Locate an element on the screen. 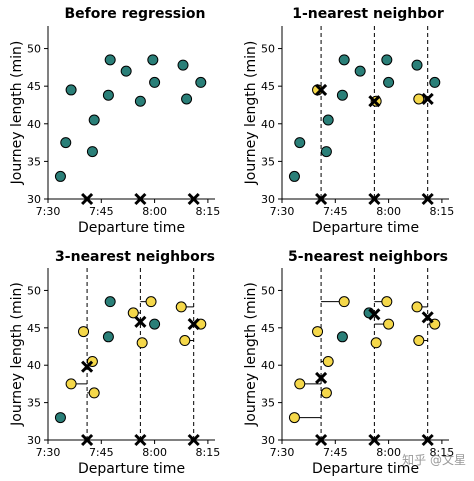 The height and width of the screenshot is (481, 474). chart-title: Before regression is located at coordinates (134, 14).